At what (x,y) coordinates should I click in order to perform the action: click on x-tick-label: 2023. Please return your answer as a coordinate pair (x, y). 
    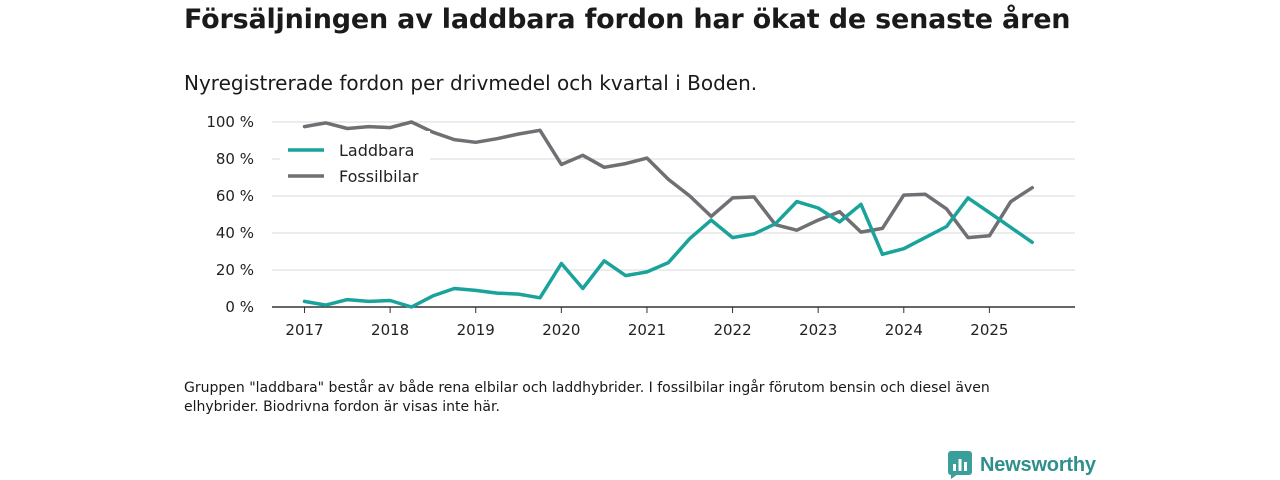
    Looking at the image, I should click on (818, 330).